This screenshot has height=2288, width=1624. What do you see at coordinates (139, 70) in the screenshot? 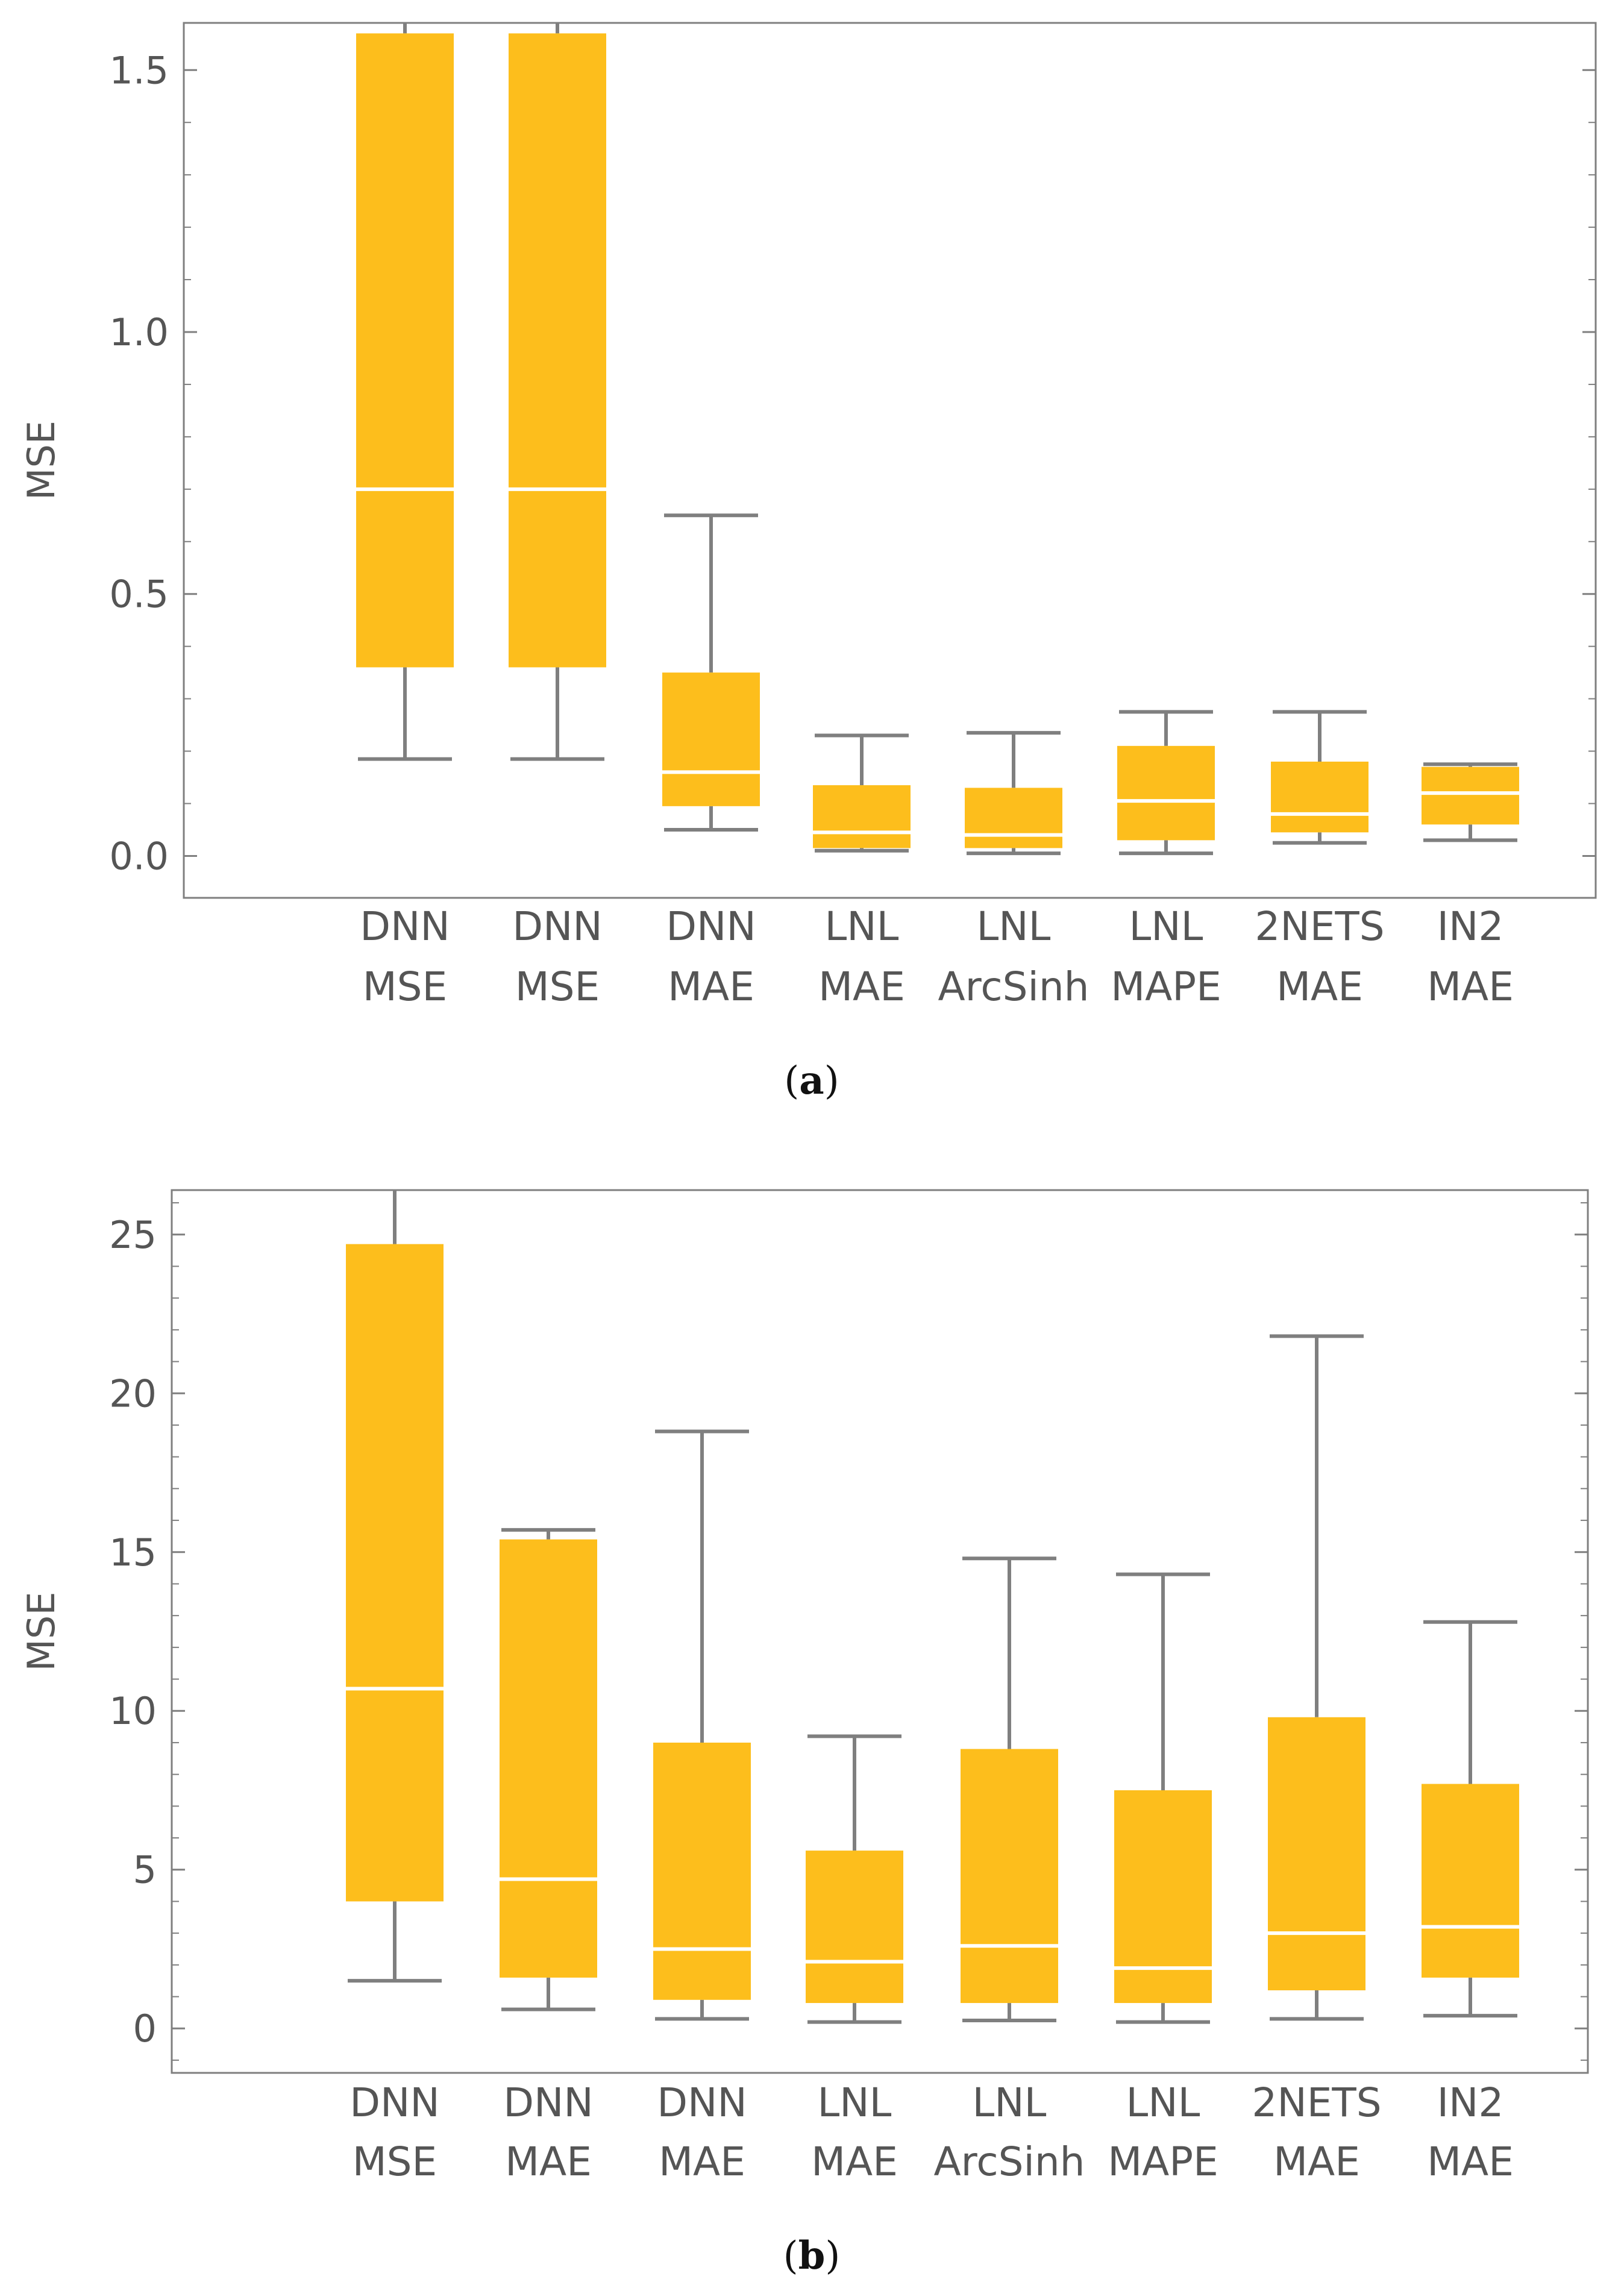
I see `y-tick-label: 1.5` at bounding box center [139, 70].